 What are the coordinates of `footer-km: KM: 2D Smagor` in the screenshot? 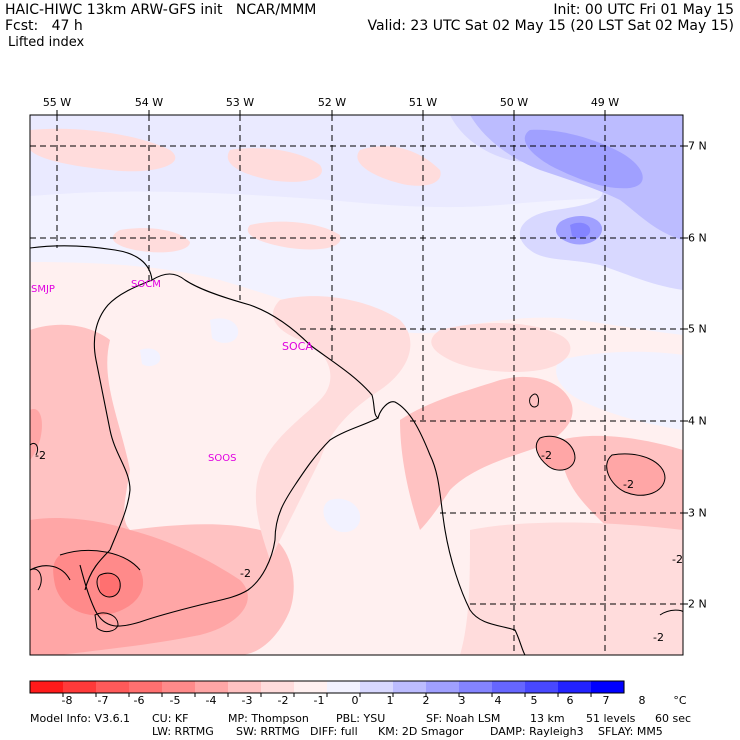 It's located at (421, 731).